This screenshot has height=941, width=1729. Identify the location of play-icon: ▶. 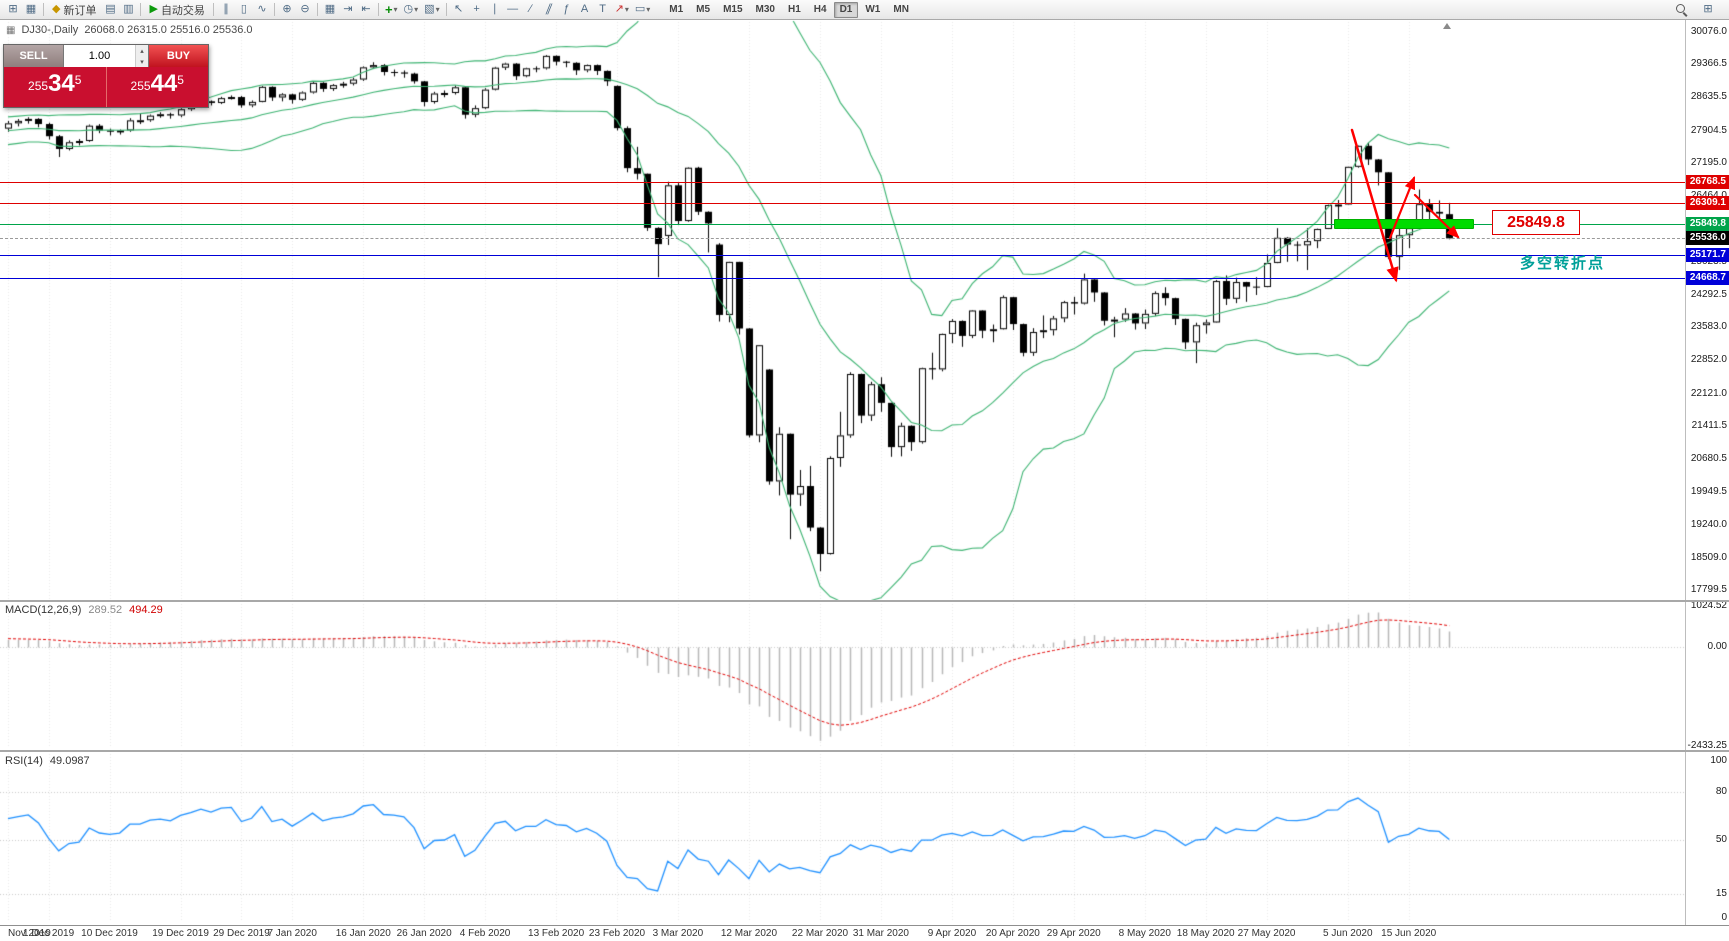
(153, 9).